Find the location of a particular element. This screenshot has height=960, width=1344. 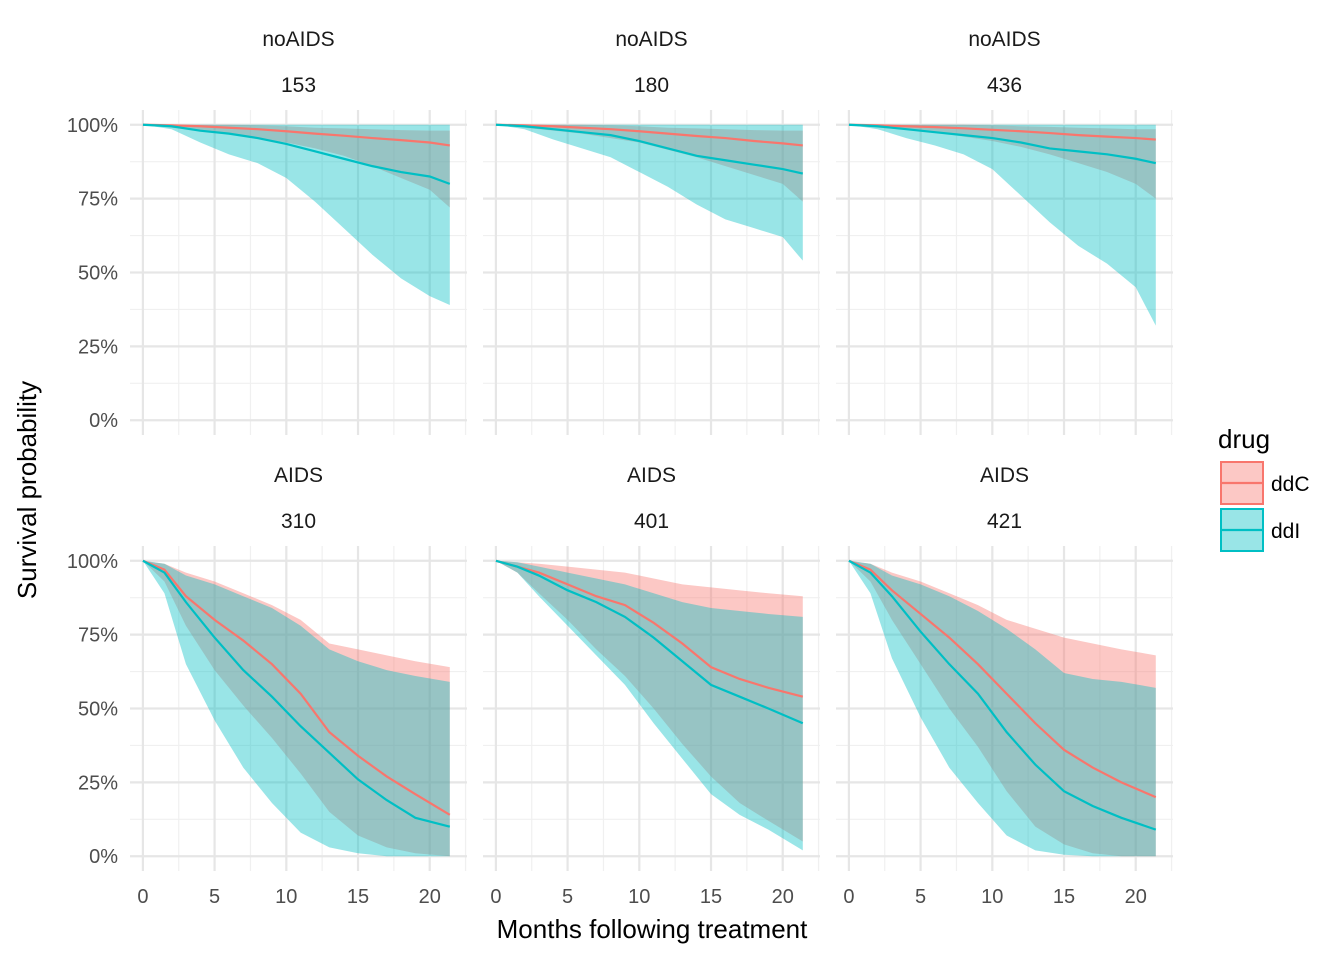

panel-5-xtick-label-0: 0 is located at coordinates (495, 897).